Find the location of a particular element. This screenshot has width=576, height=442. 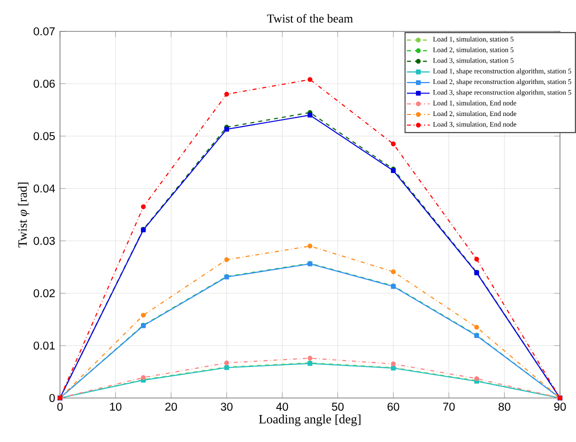

x-tick-label: 10 is located at coordinates (116, 406).